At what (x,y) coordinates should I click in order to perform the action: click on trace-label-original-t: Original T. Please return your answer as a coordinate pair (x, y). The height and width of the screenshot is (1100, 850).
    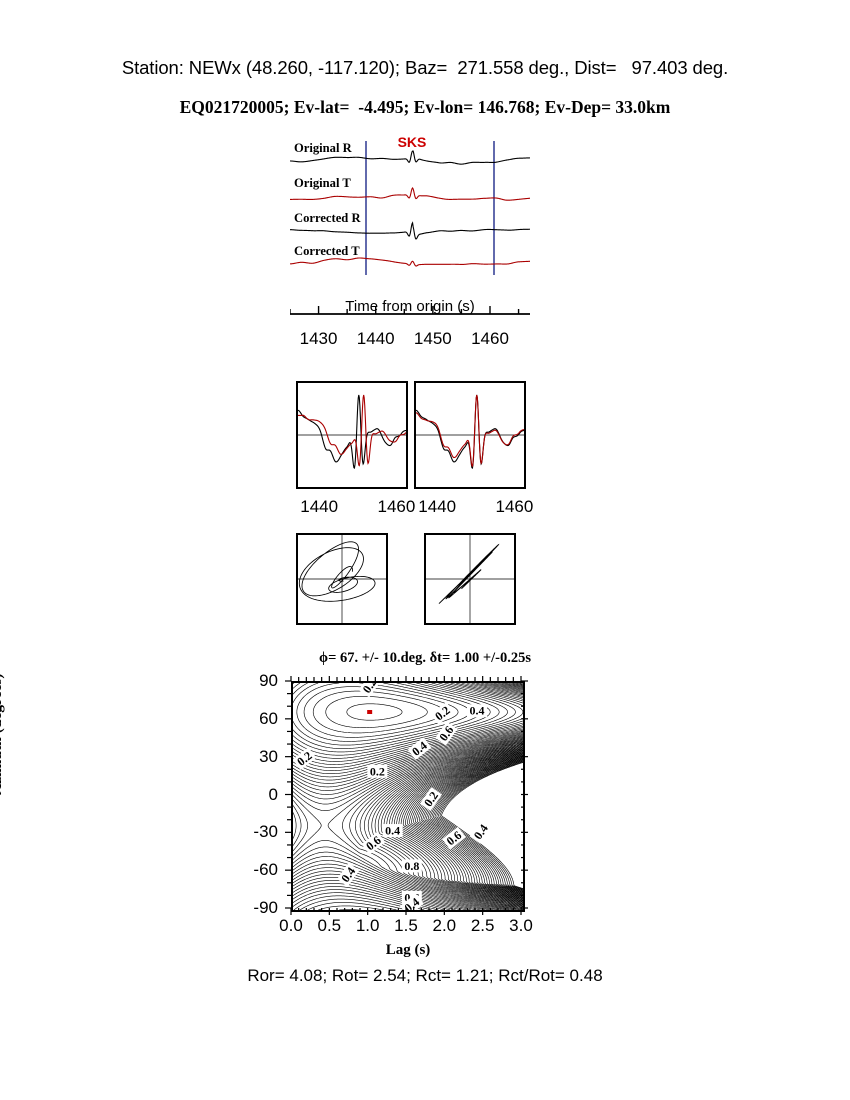
    Looking at the image, I should click on (322, 183).